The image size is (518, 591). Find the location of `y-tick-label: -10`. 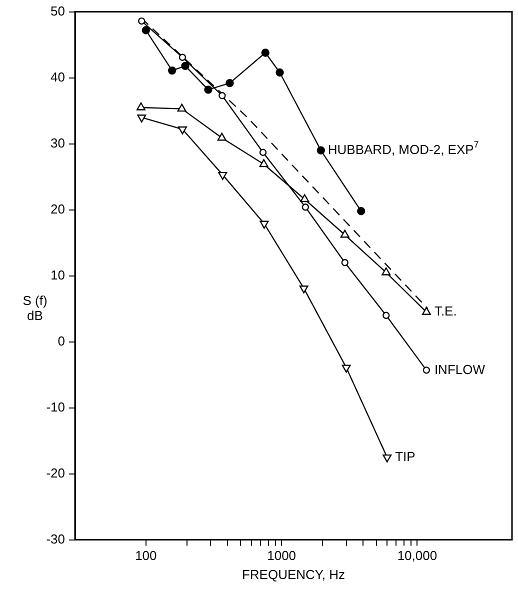

y-tick-label: -10 is located at coordinates (55, 406).